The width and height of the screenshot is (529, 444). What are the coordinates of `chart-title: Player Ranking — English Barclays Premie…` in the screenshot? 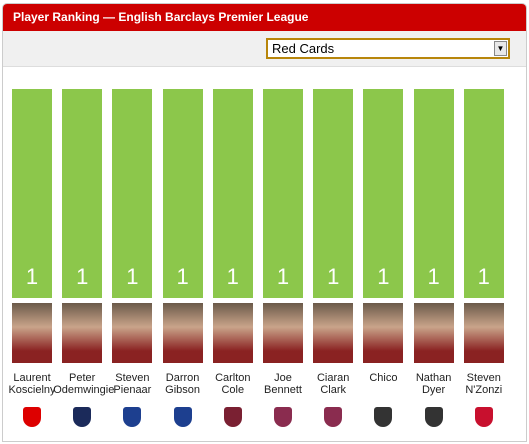 It's located at (264, 17).